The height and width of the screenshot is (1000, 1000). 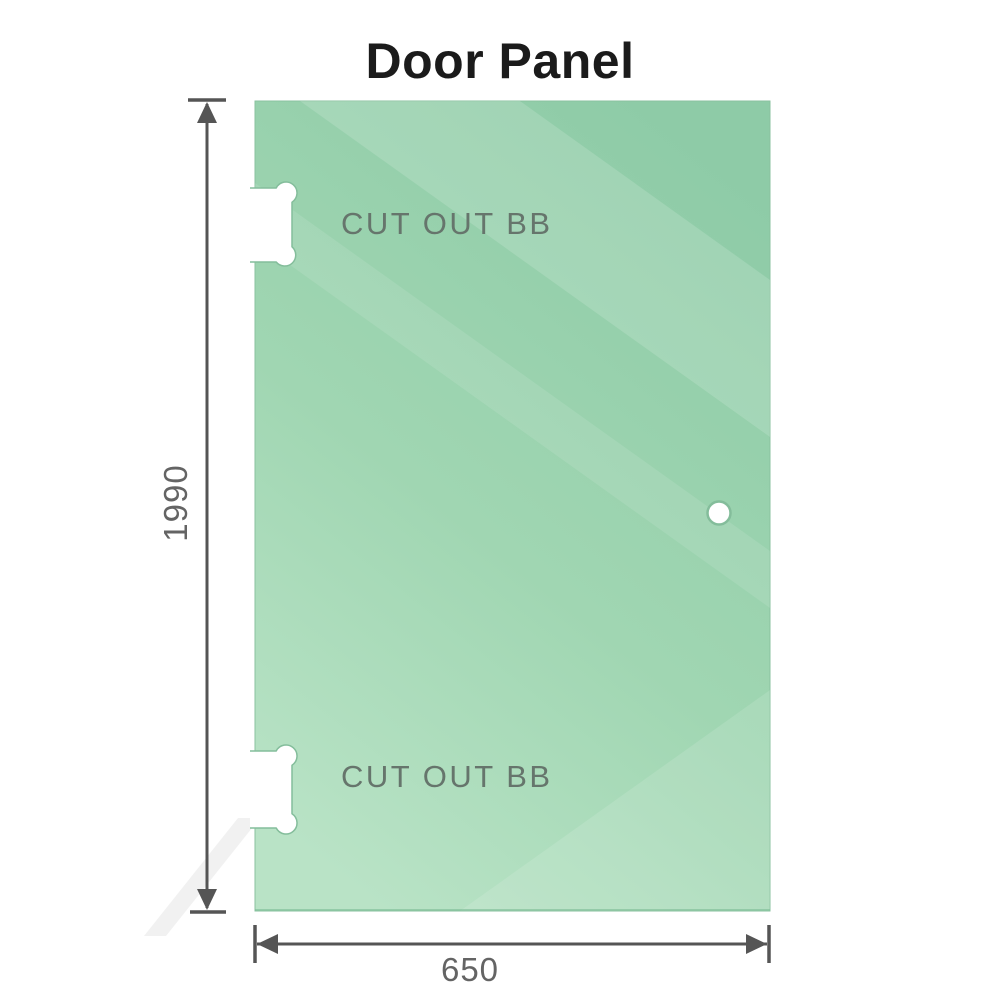 I want to click on page-title: Door Panel, so click(x=500, y=61).